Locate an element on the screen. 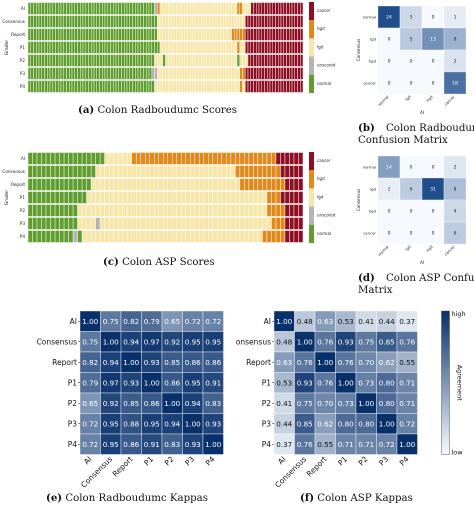 The height and width of the screenshot is (506, 474). kappa-value: 0.63 is located at coordinates (325, 321).